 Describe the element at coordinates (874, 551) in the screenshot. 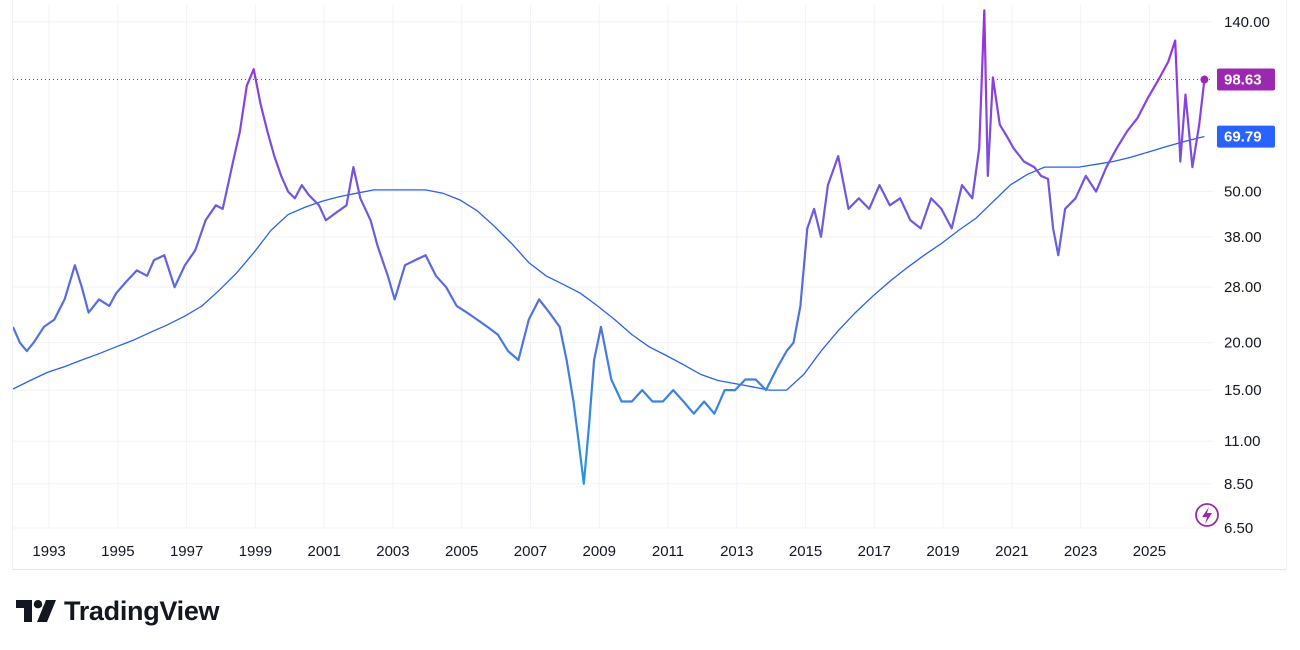

I see `x-tick-label: 2017` at that location.